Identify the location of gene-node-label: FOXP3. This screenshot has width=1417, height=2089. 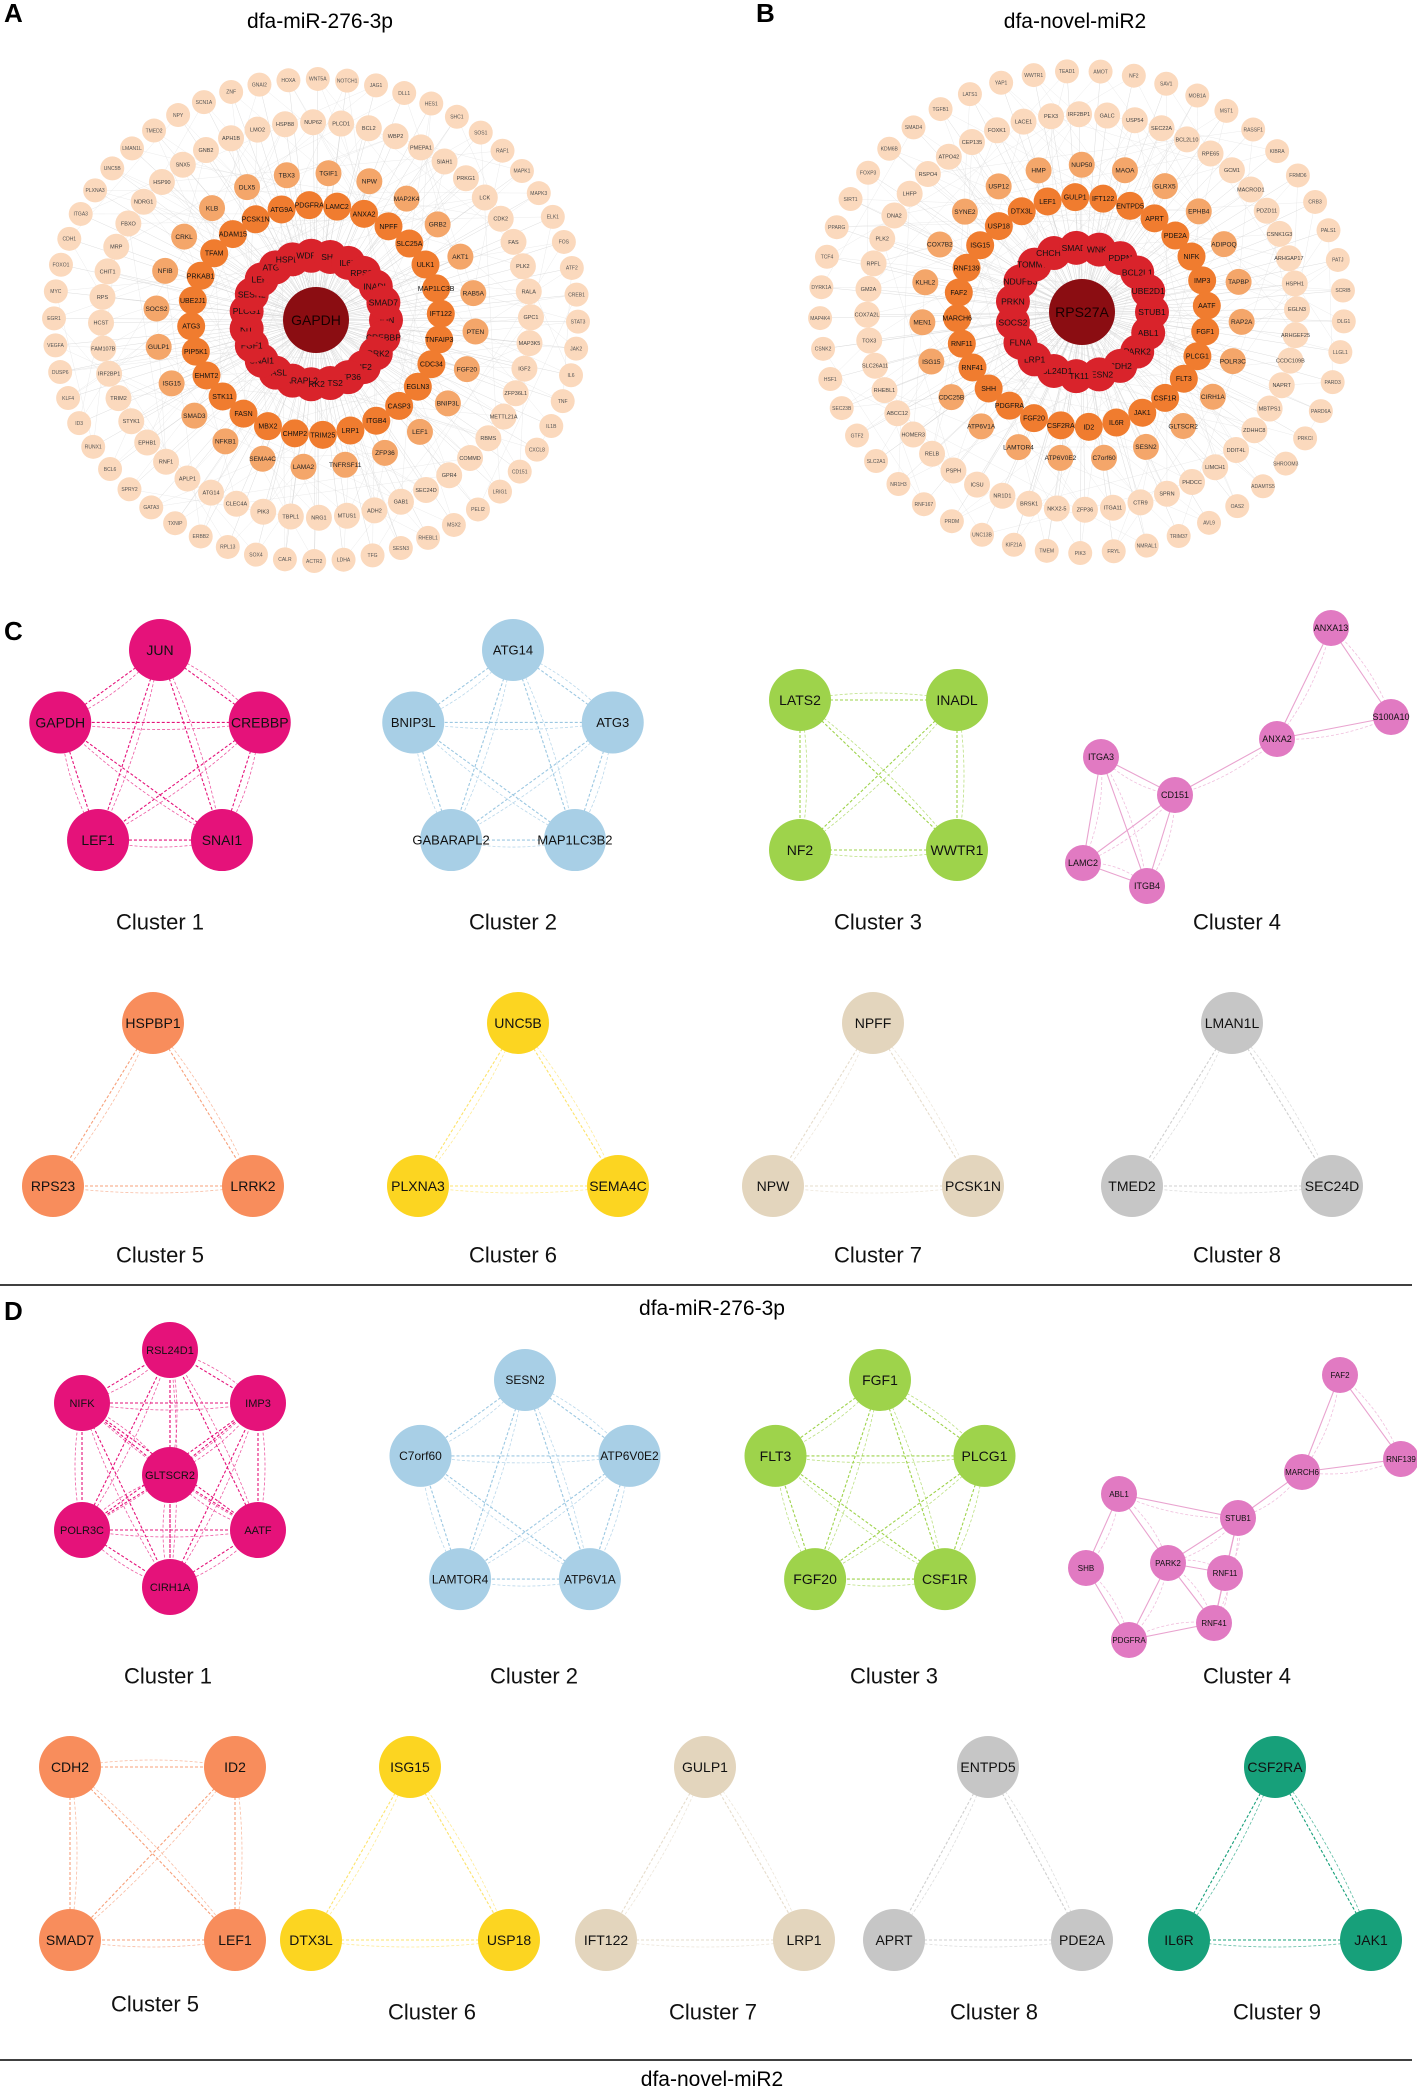
(868, 174).